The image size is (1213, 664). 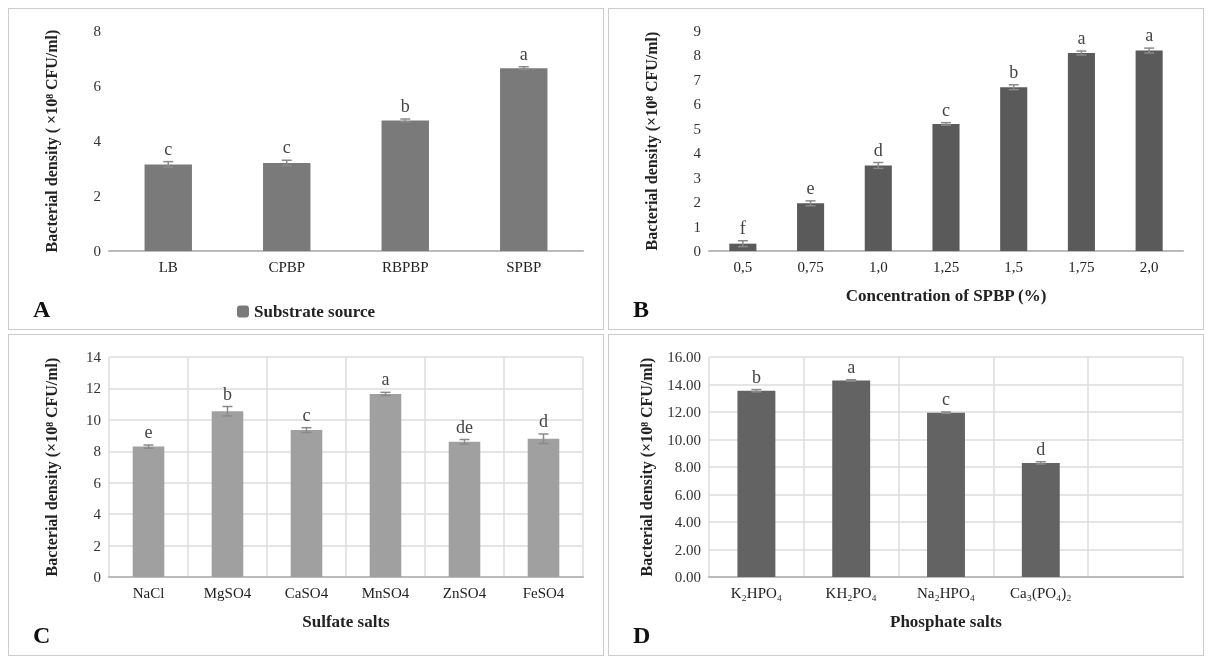 I want to click on x-tick-label: SPBP, so click(x=524, y=266).